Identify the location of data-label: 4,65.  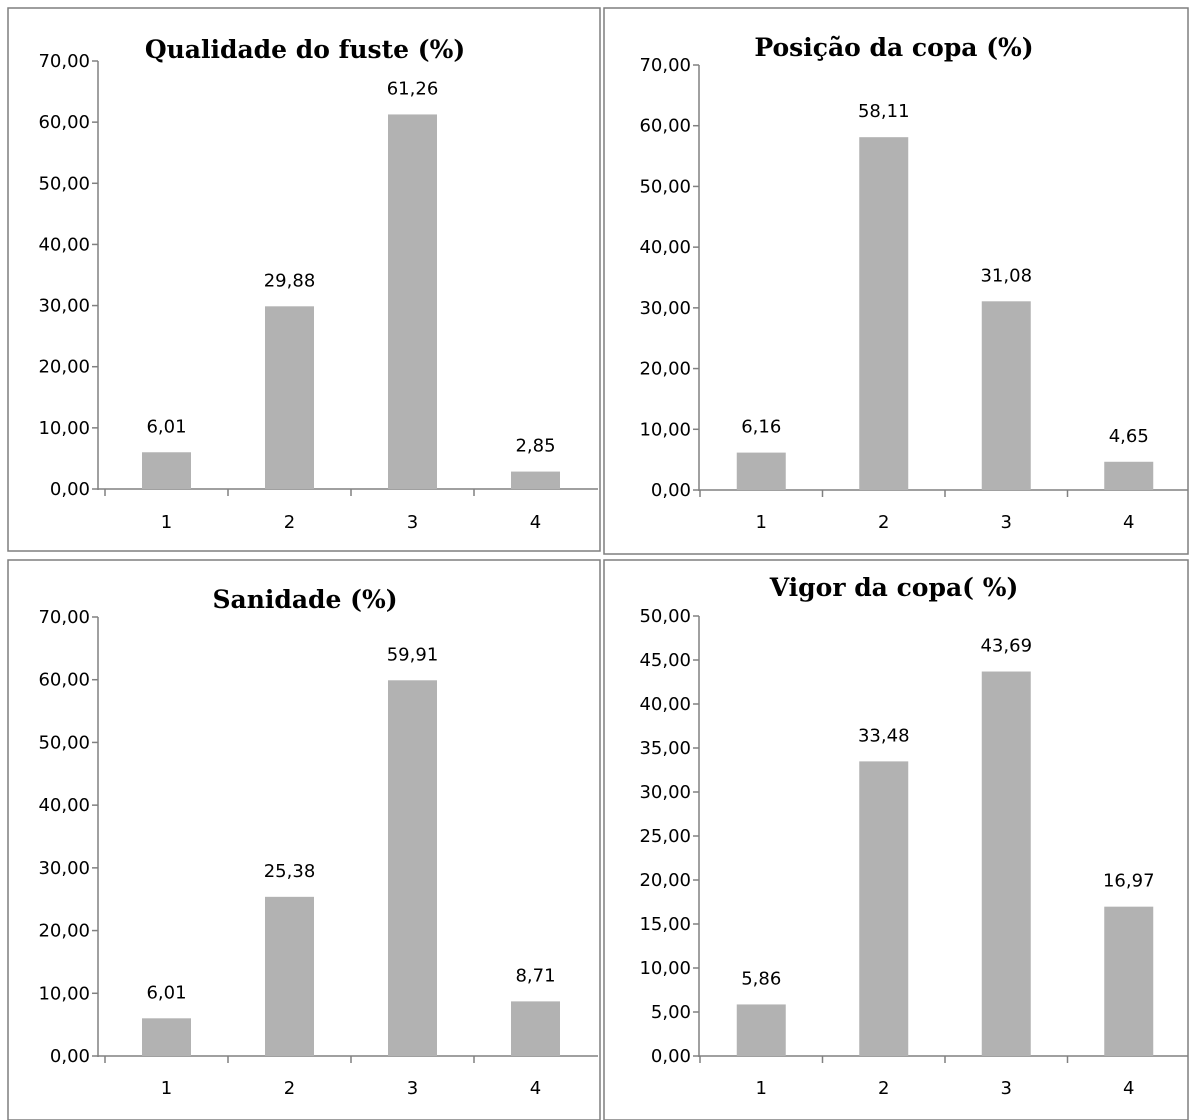
(1129, 436).